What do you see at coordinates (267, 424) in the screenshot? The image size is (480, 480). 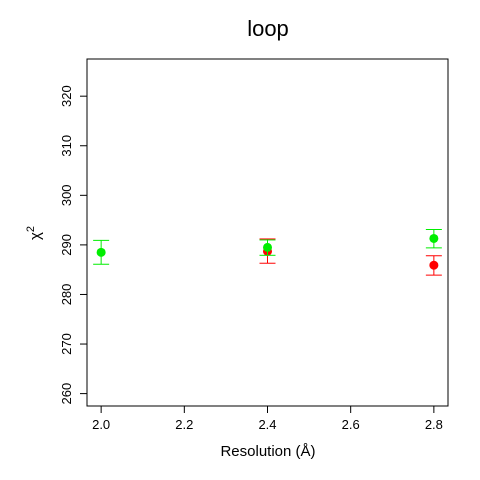 I see `x-tick-label: 2.4` at bounding box center [267, 424].